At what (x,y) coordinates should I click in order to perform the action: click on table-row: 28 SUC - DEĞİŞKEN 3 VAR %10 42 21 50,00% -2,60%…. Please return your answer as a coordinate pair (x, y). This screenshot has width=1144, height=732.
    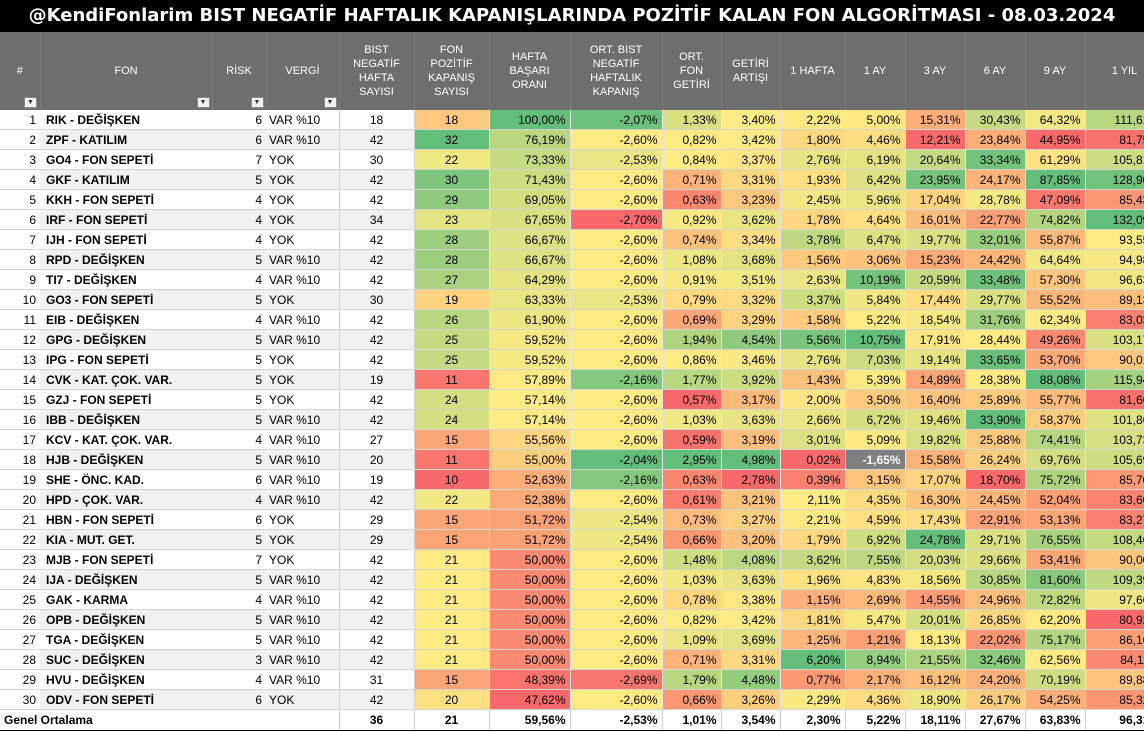
    Looking at the image, I should click on (572, 659).